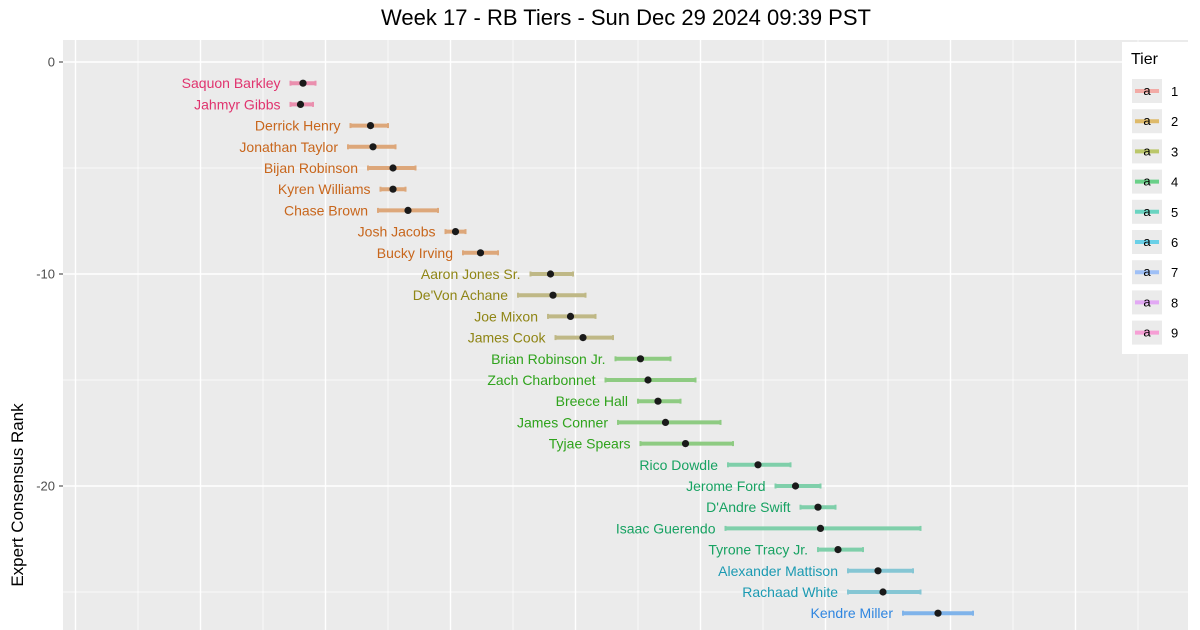  Describe the element at coordinates (1174, 272) in the screenshot. I see `legend-label: 7` at that location.